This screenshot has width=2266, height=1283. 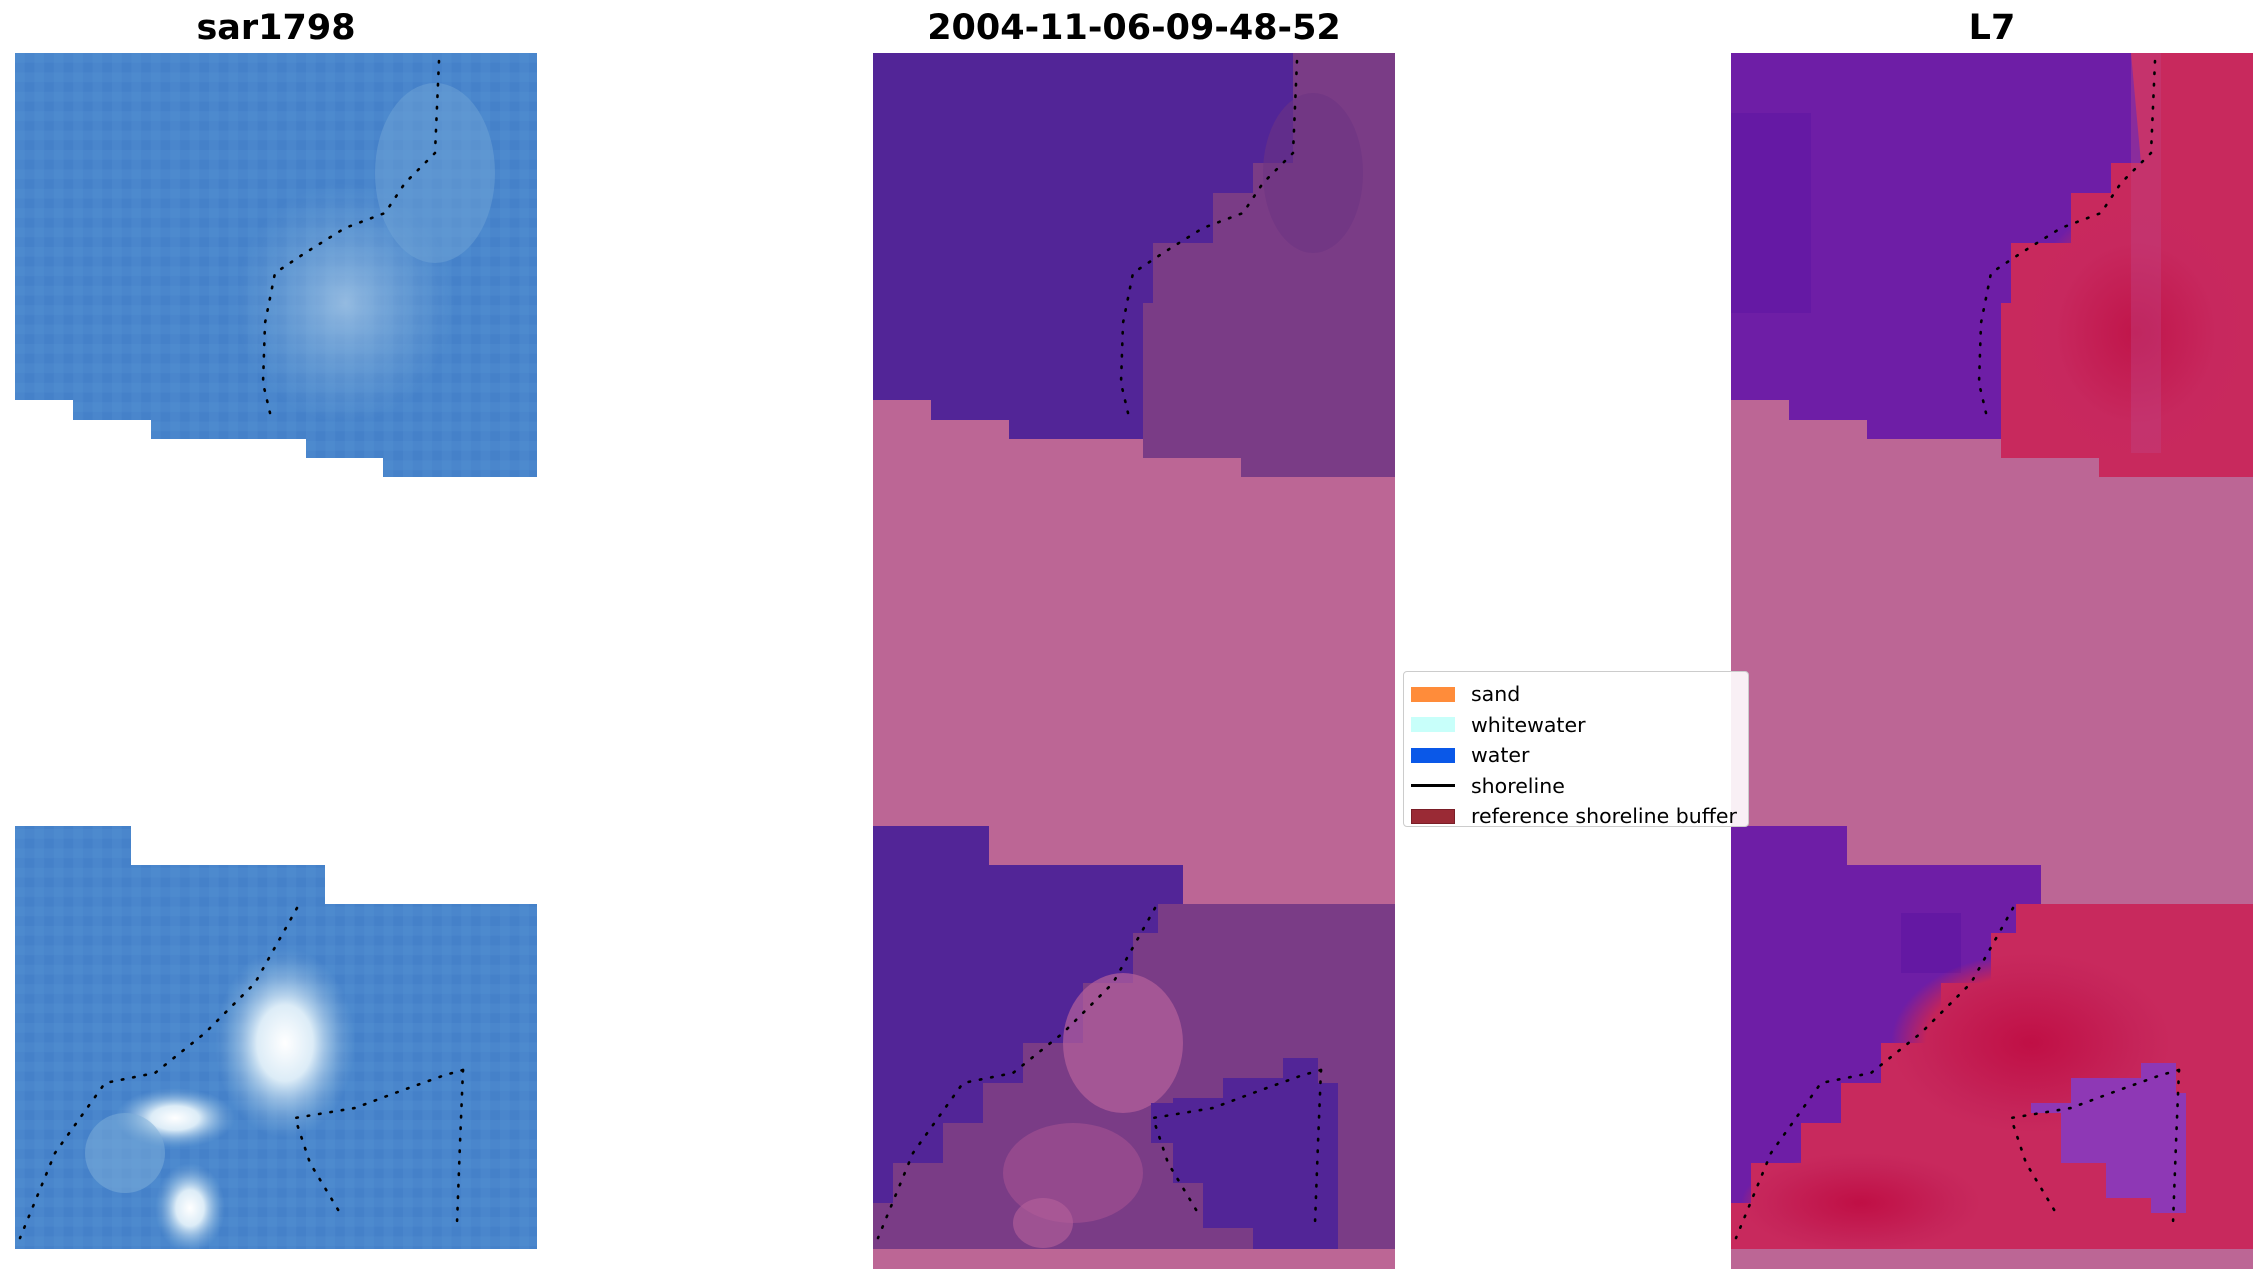 I want to click on legend-label: shoreline, so click(x=1518, y=785).